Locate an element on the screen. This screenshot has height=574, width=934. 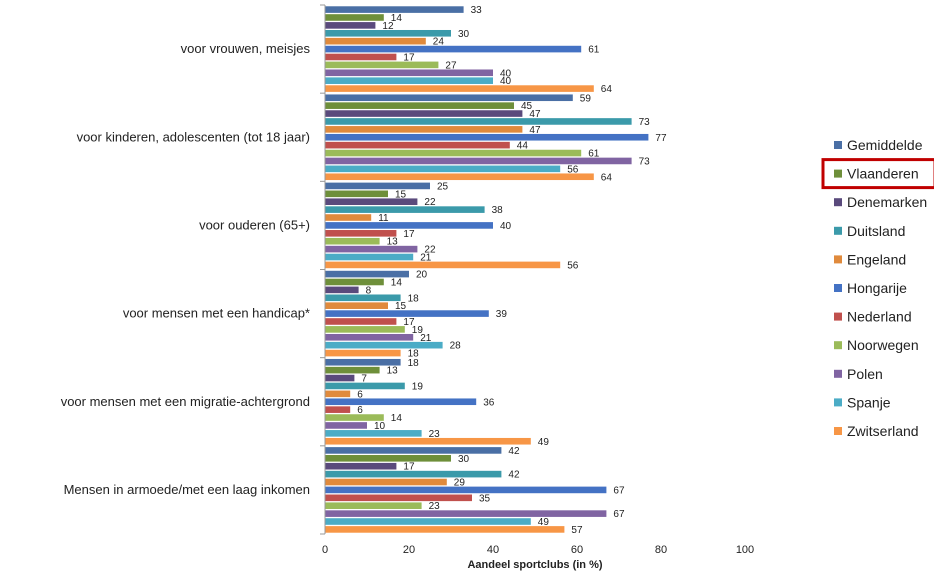
value-label-4-1: 13 is located at coordinates (393, 371).